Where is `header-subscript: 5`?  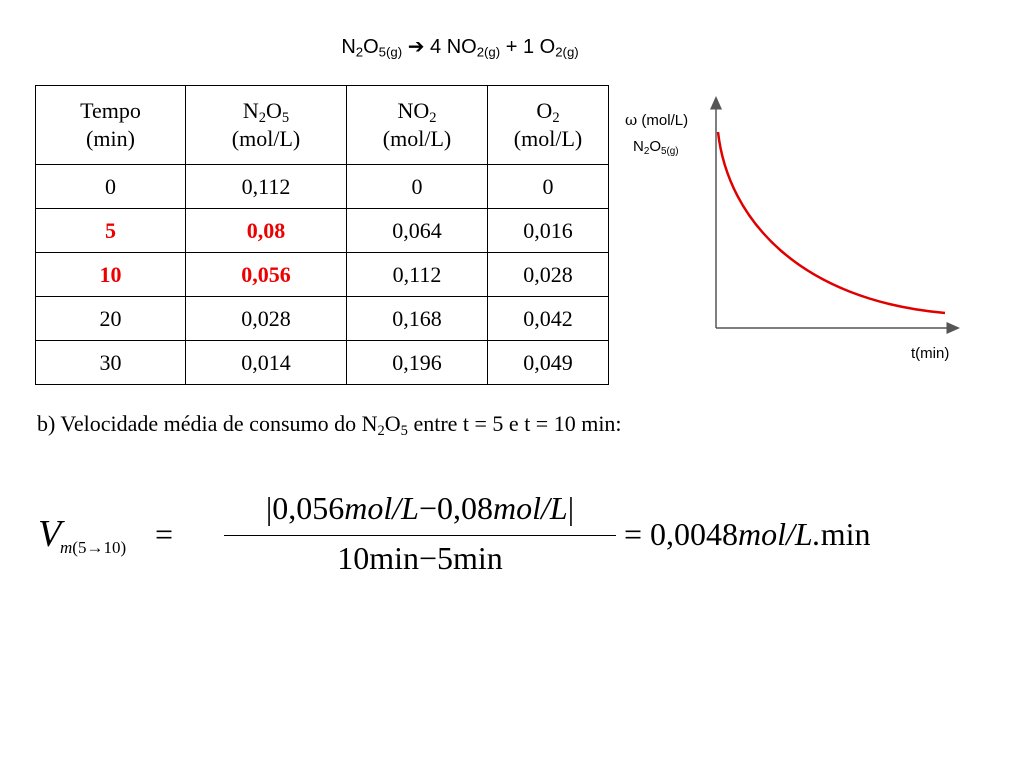
header-subscript: 5 is located at coordinates (285, 118).